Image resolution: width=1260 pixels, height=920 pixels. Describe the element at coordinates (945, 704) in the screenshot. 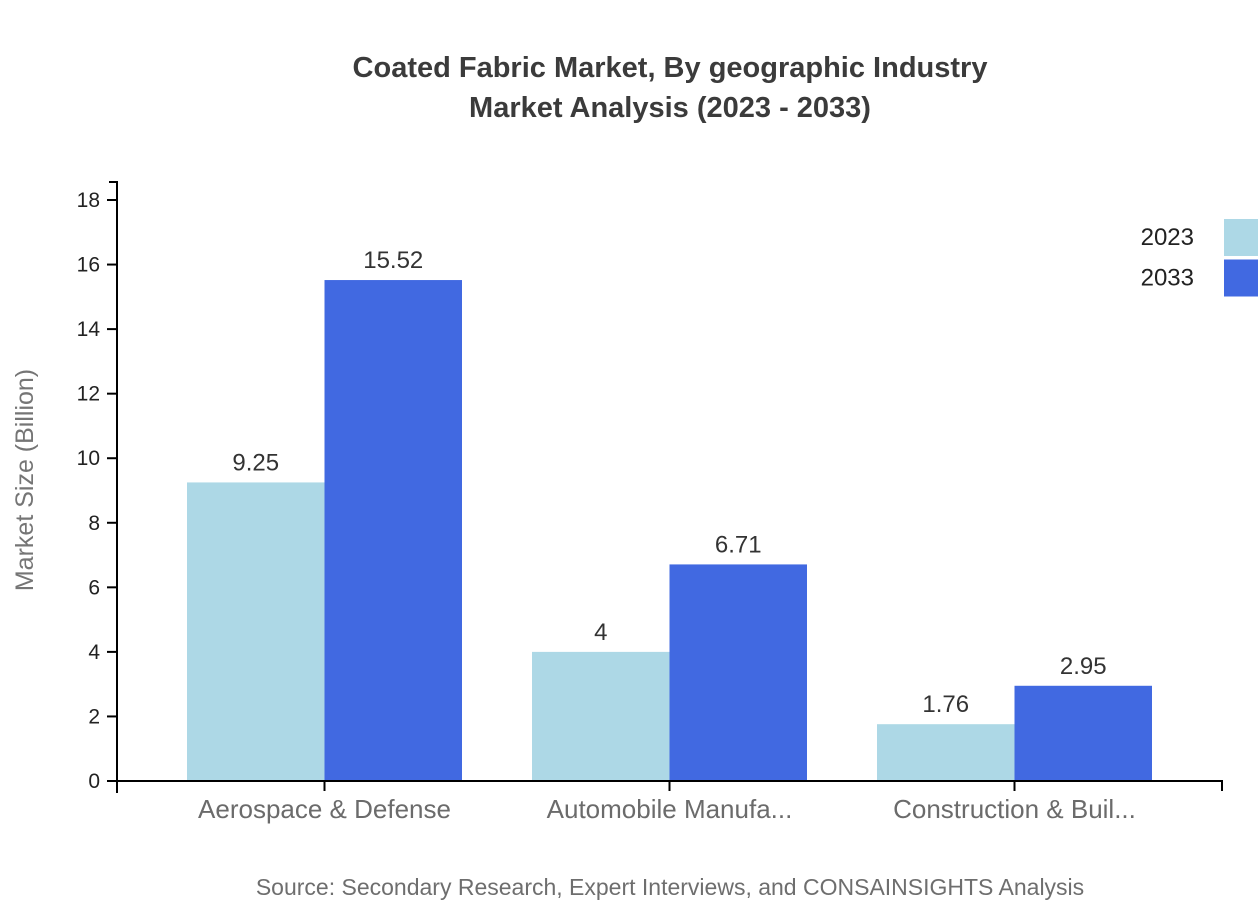

I see `bar-value-label: 1.76` at that location.